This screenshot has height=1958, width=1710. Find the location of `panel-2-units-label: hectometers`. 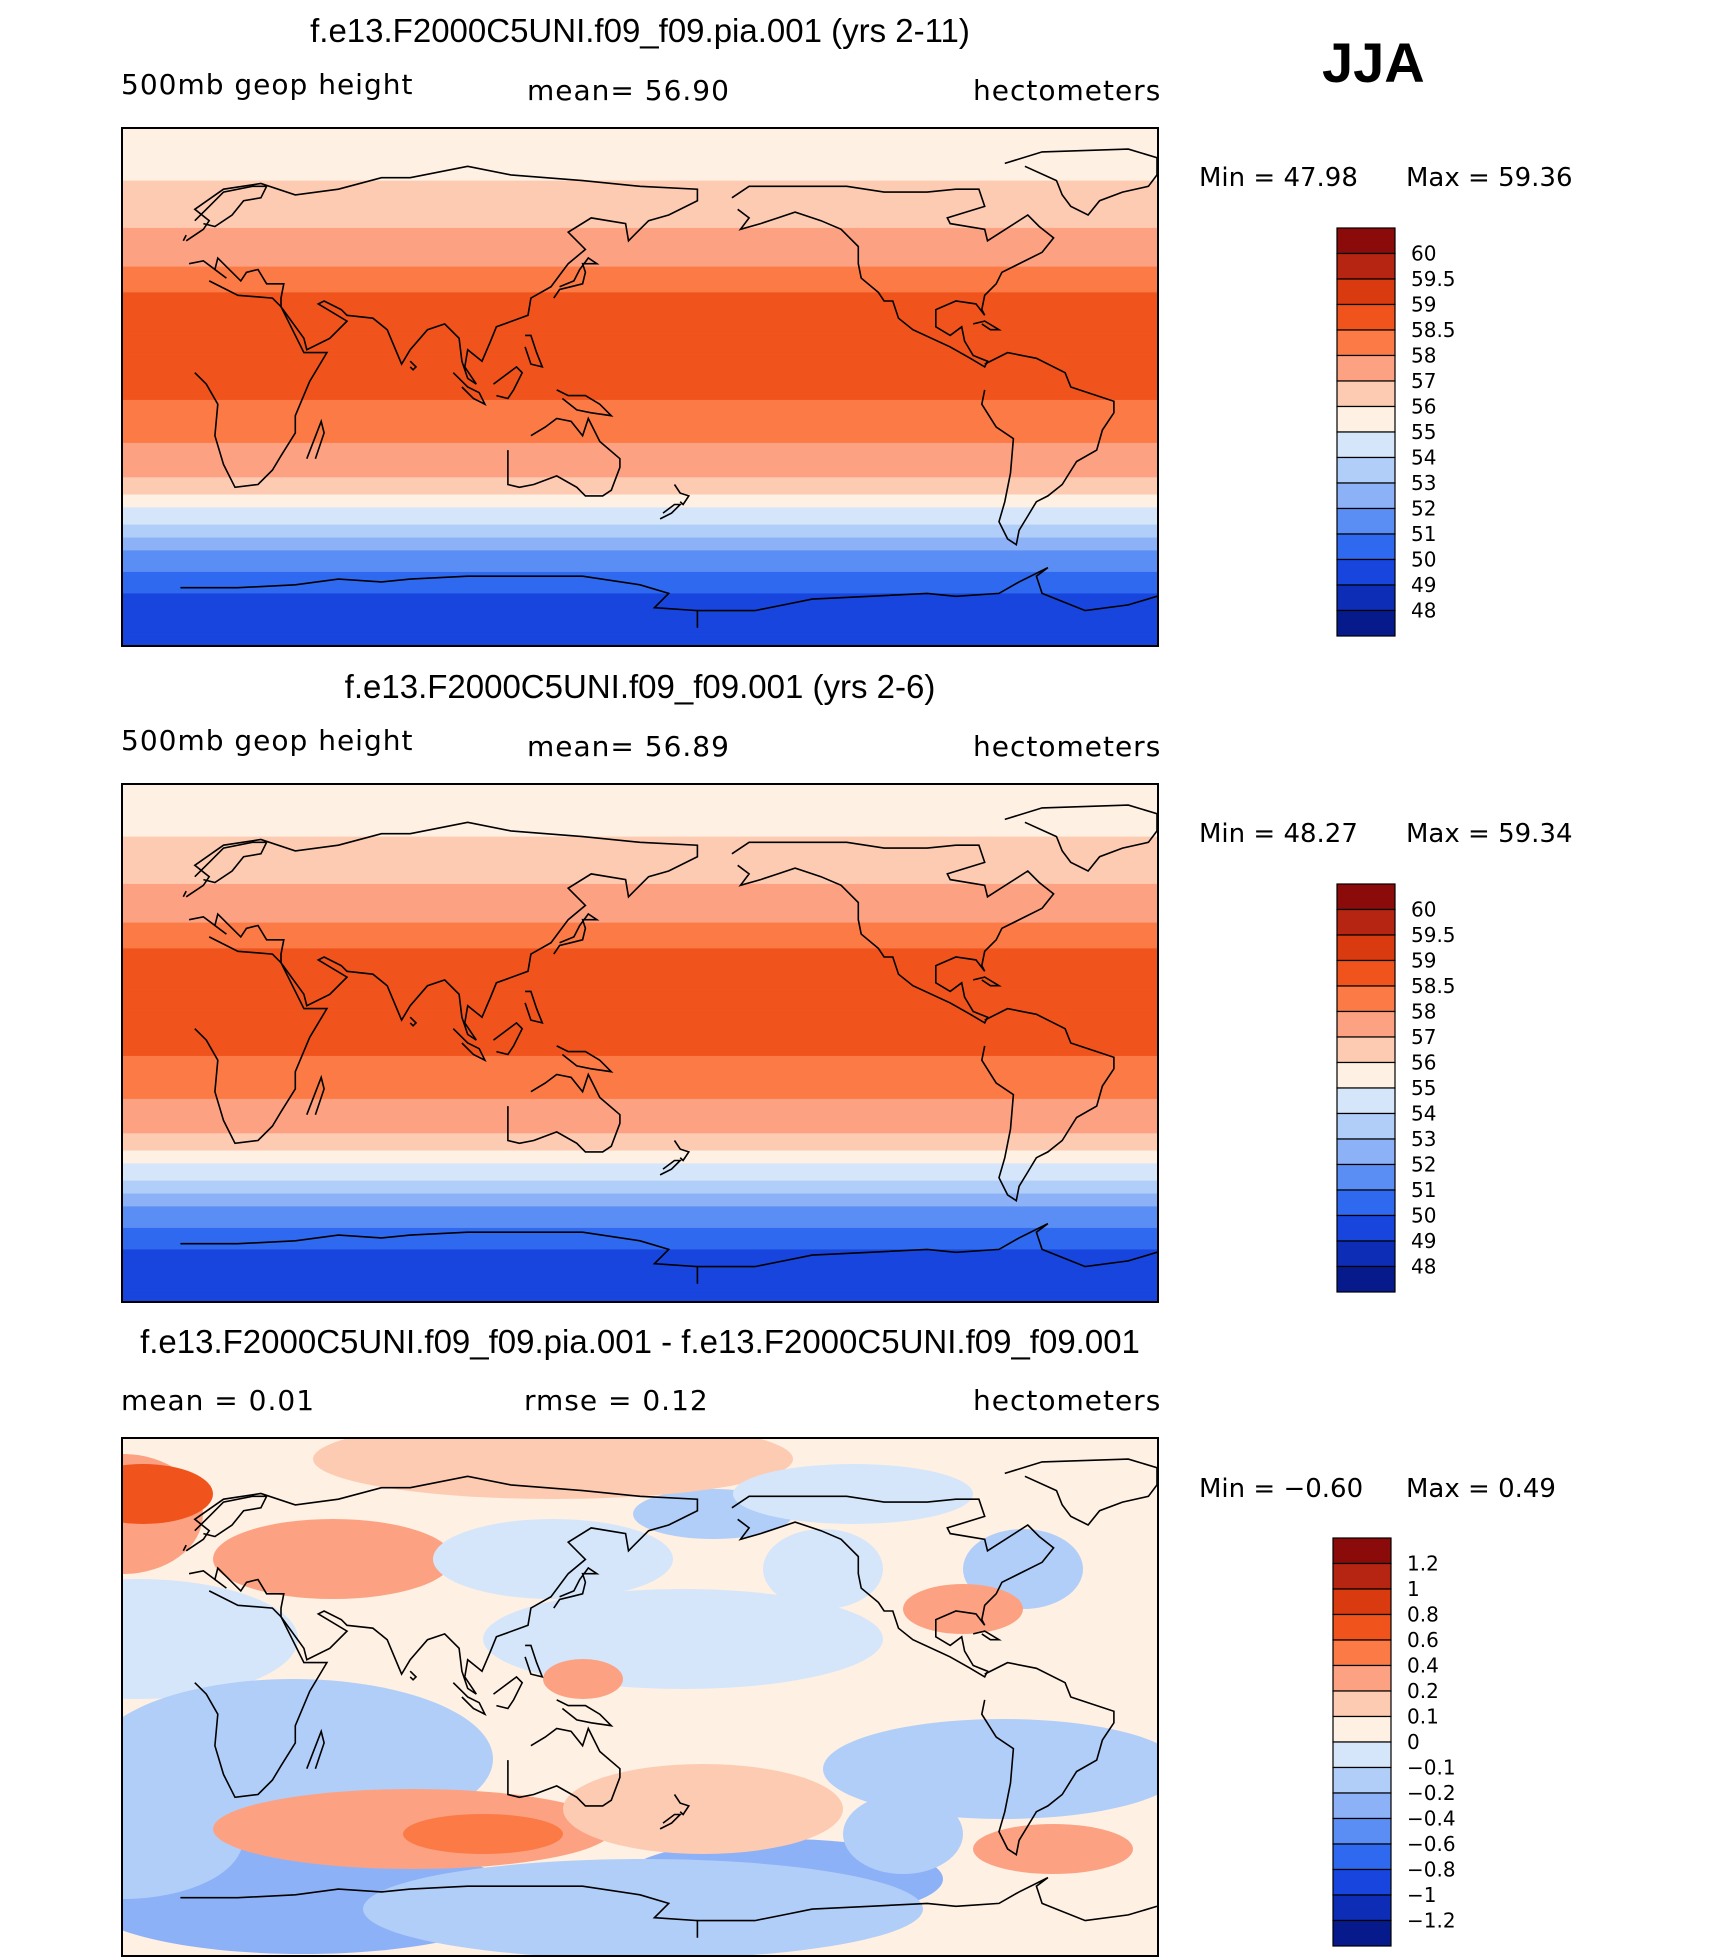

panel-2-units-label: hectometers is located at coordinates (1067, 746).